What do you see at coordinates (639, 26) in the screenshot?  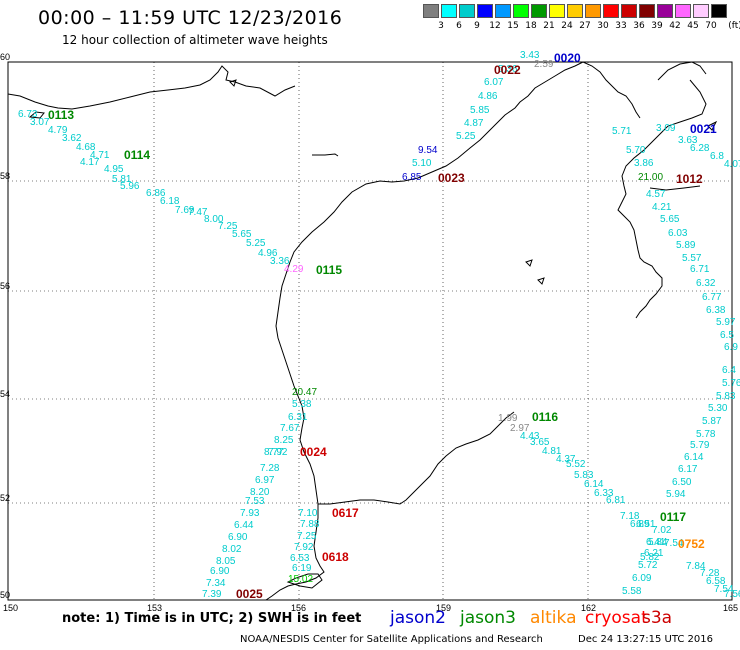 I see `scale-label: 36` at bounding box center [639, 26].